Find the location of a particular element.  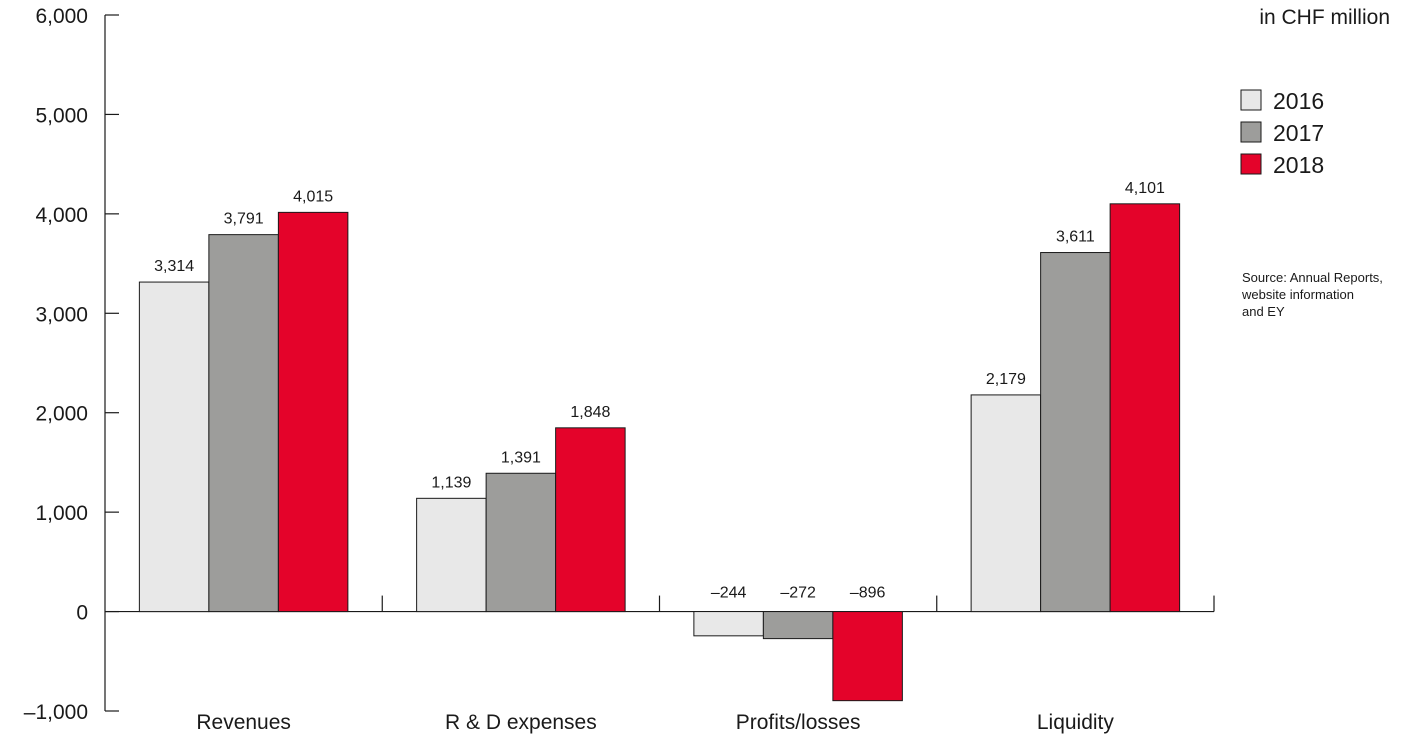

y-tick-label: 2,000 is located at coordinates (61, 414).